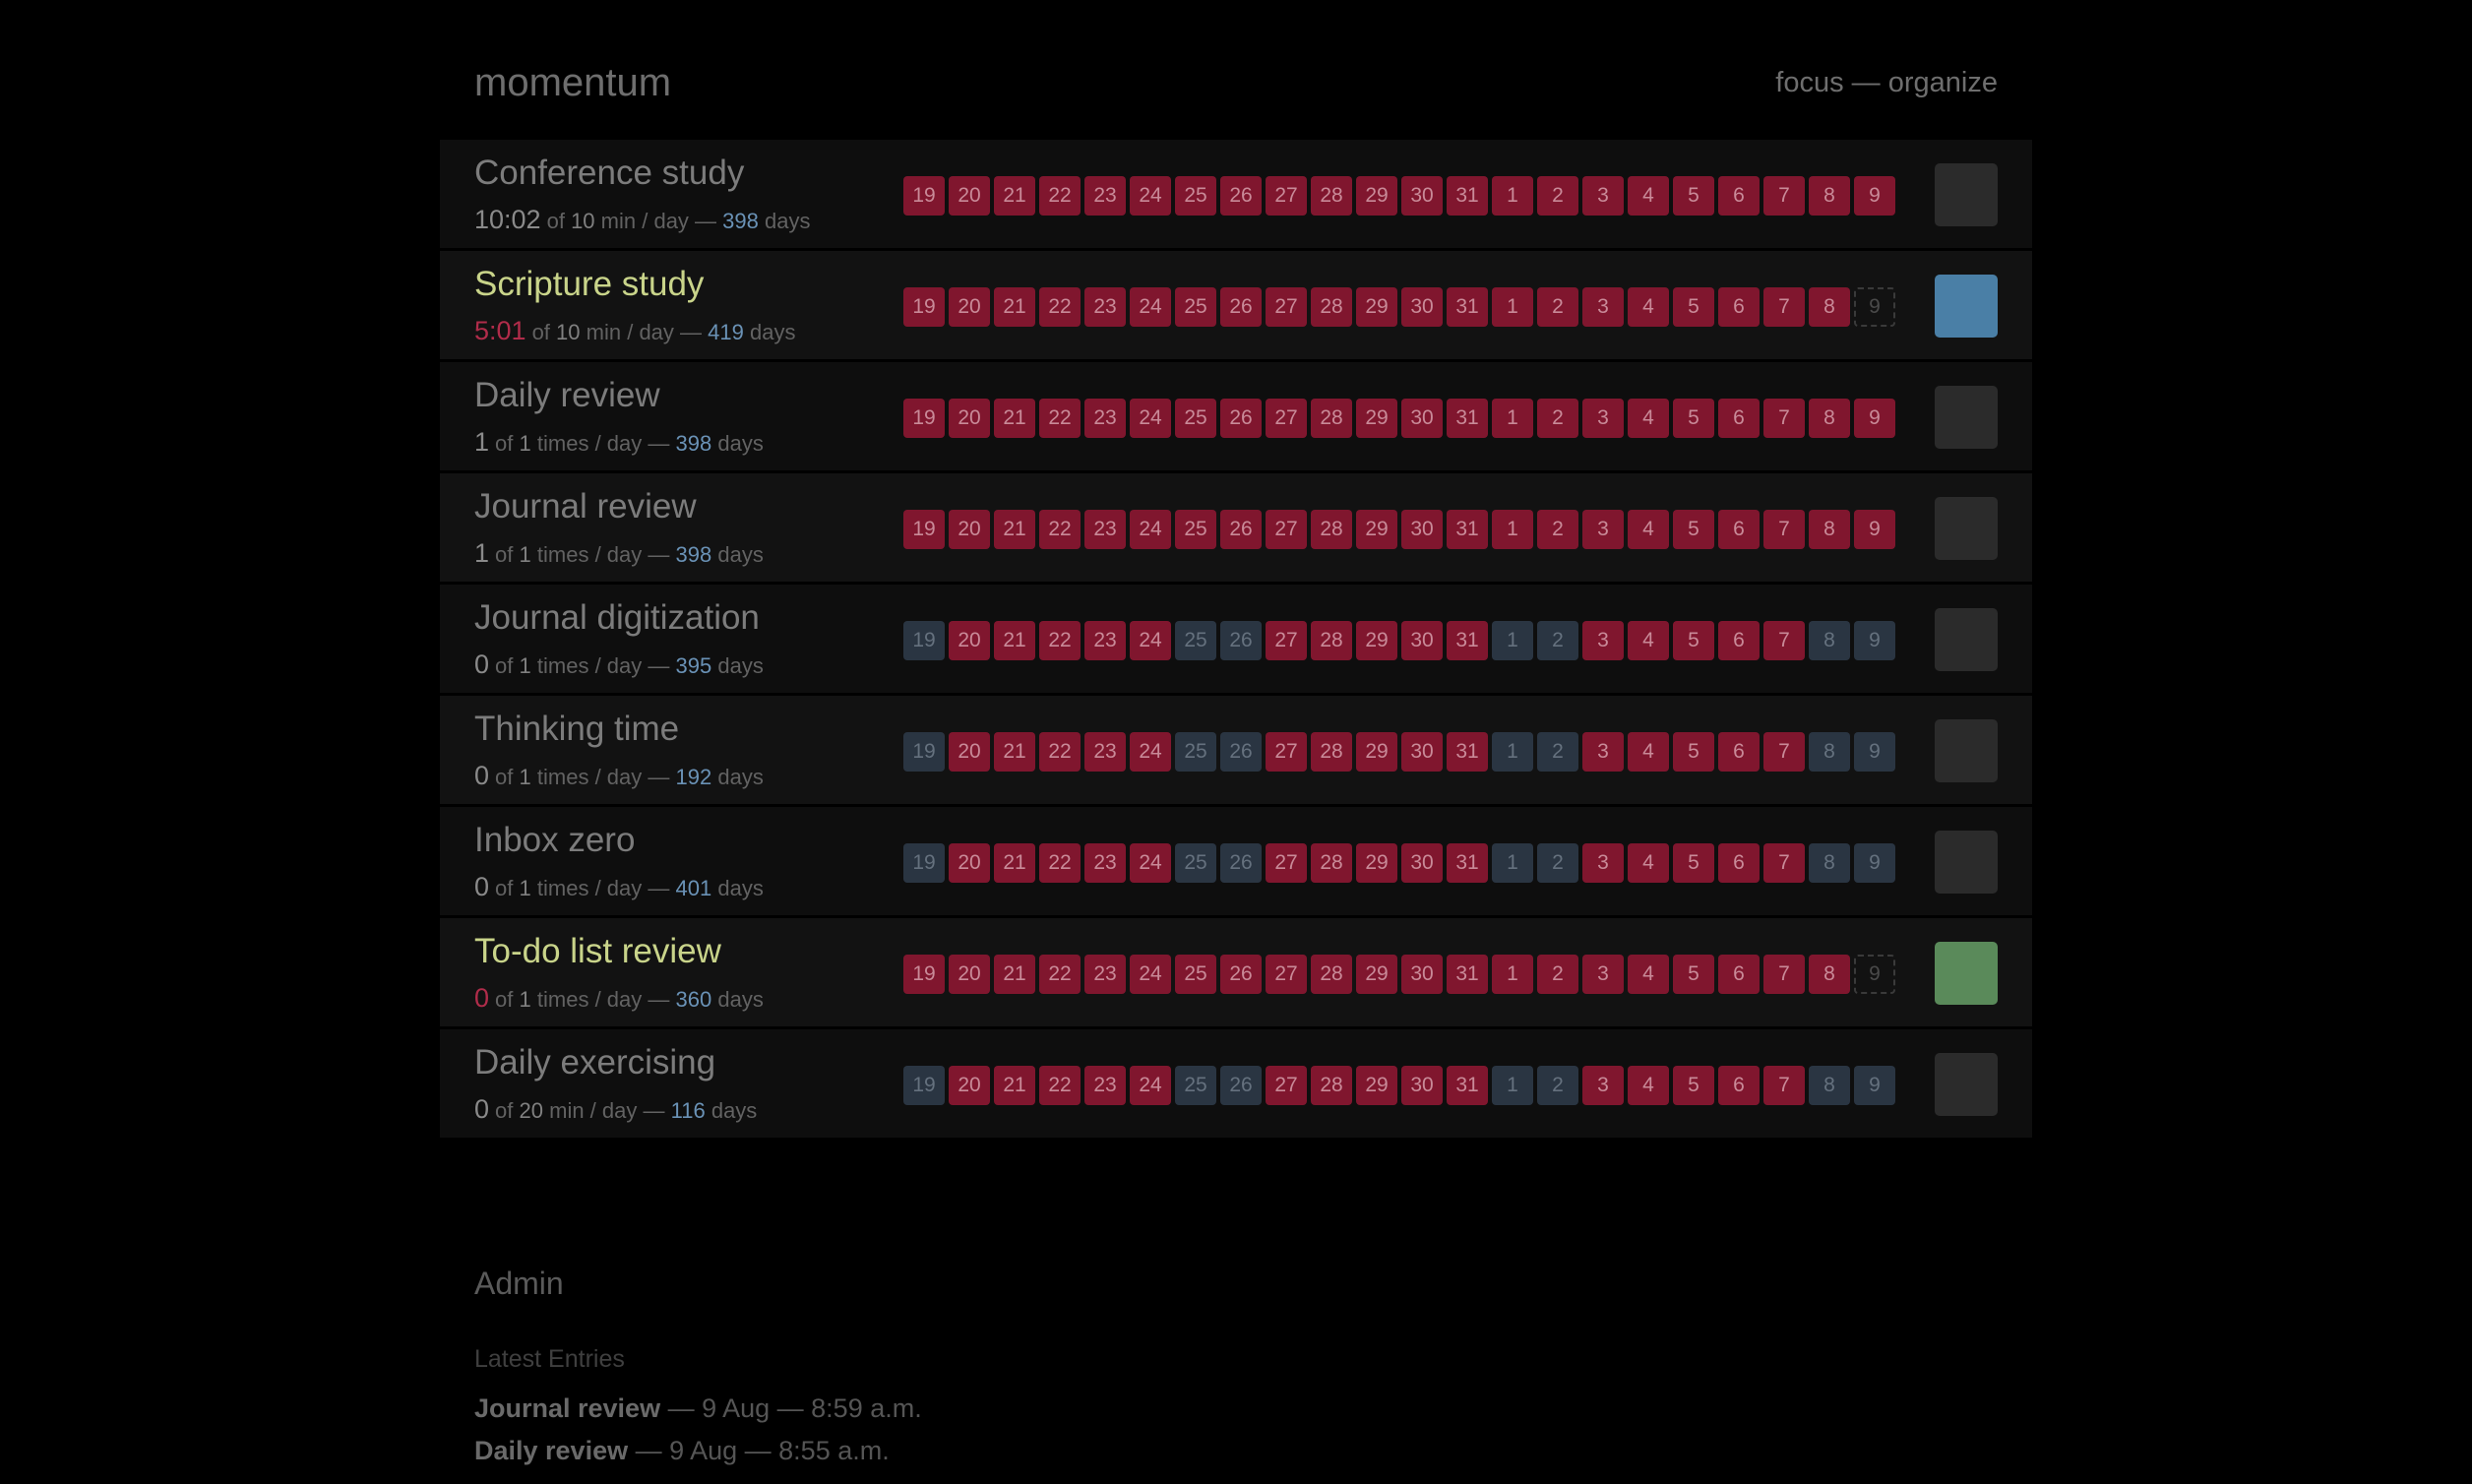 The width and height of the screenshot is (2472, 1484). I want to click on habit-title: Conference study, so click(609, 173).